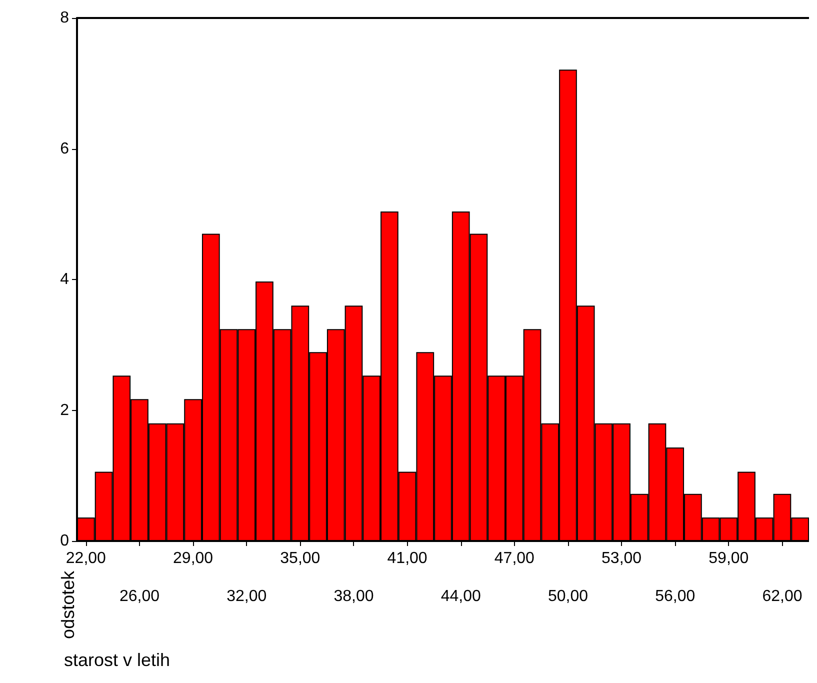 This screenshot has height=683, width=817. Describe the element at coordinates (65, 410) in the screenshot. I see `y-tick-label: 2` at that location.